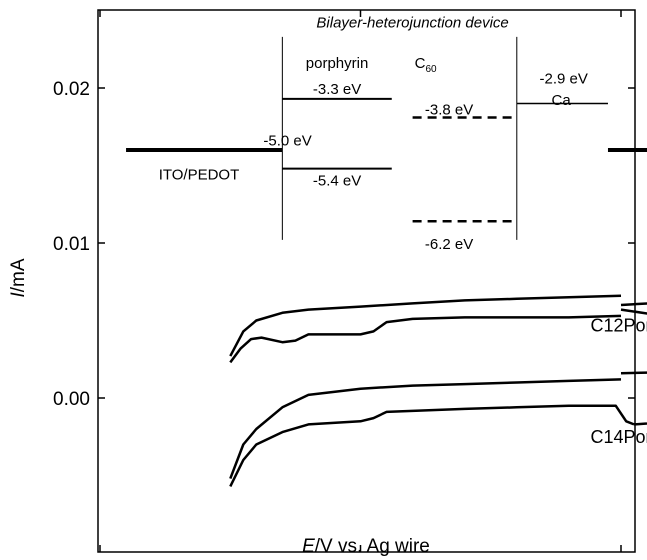  I want to click on bilayer-porphyrin-homo: -5.4 eV, so click(337, 181).